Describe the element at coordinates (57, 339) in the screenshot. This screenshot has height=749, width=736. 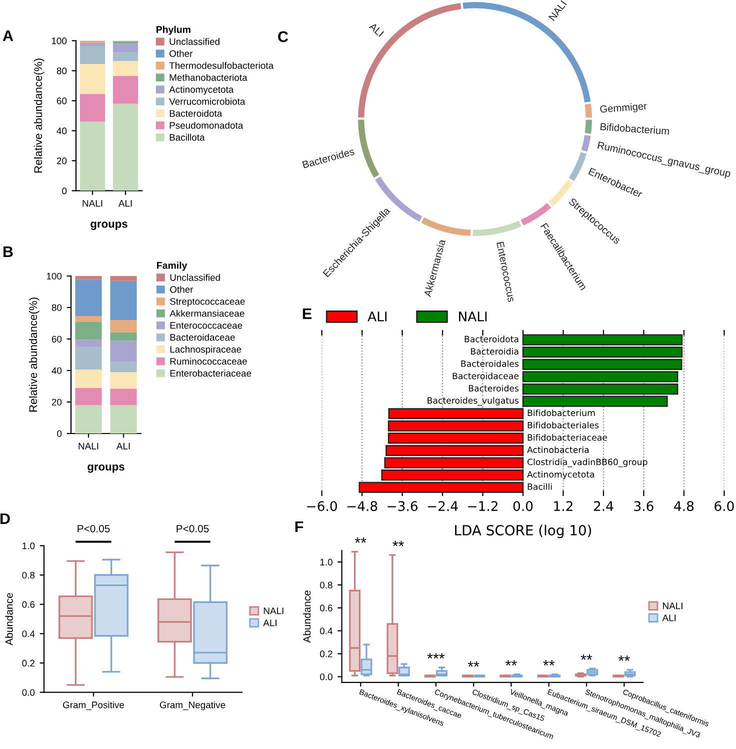
I see `y-tick-label: 60` at that location.